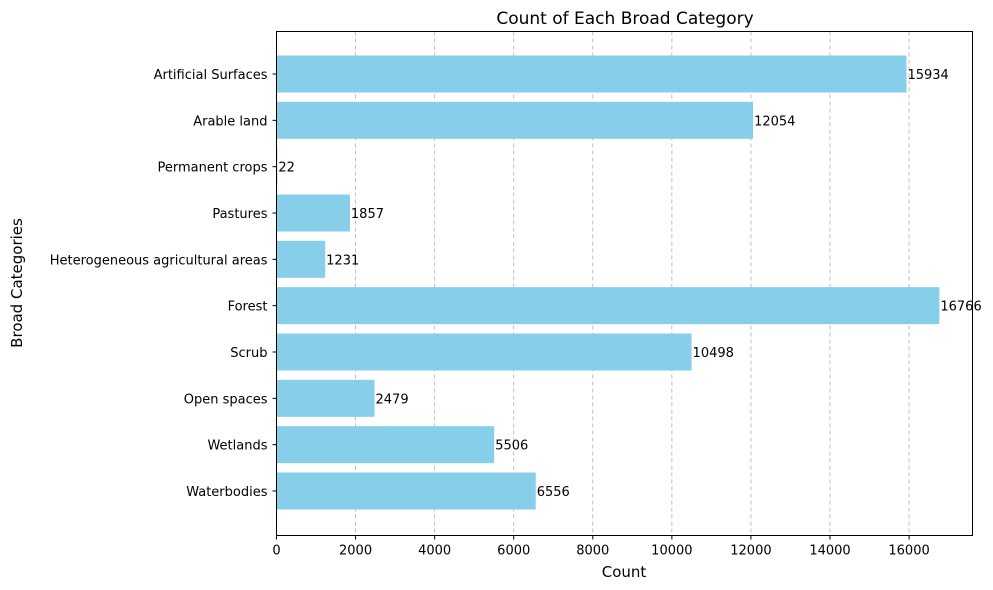 Image resolution: width=993 pixels, height=590 pixels. I want to click on x-tick-label: 8000, so click(592, 551).